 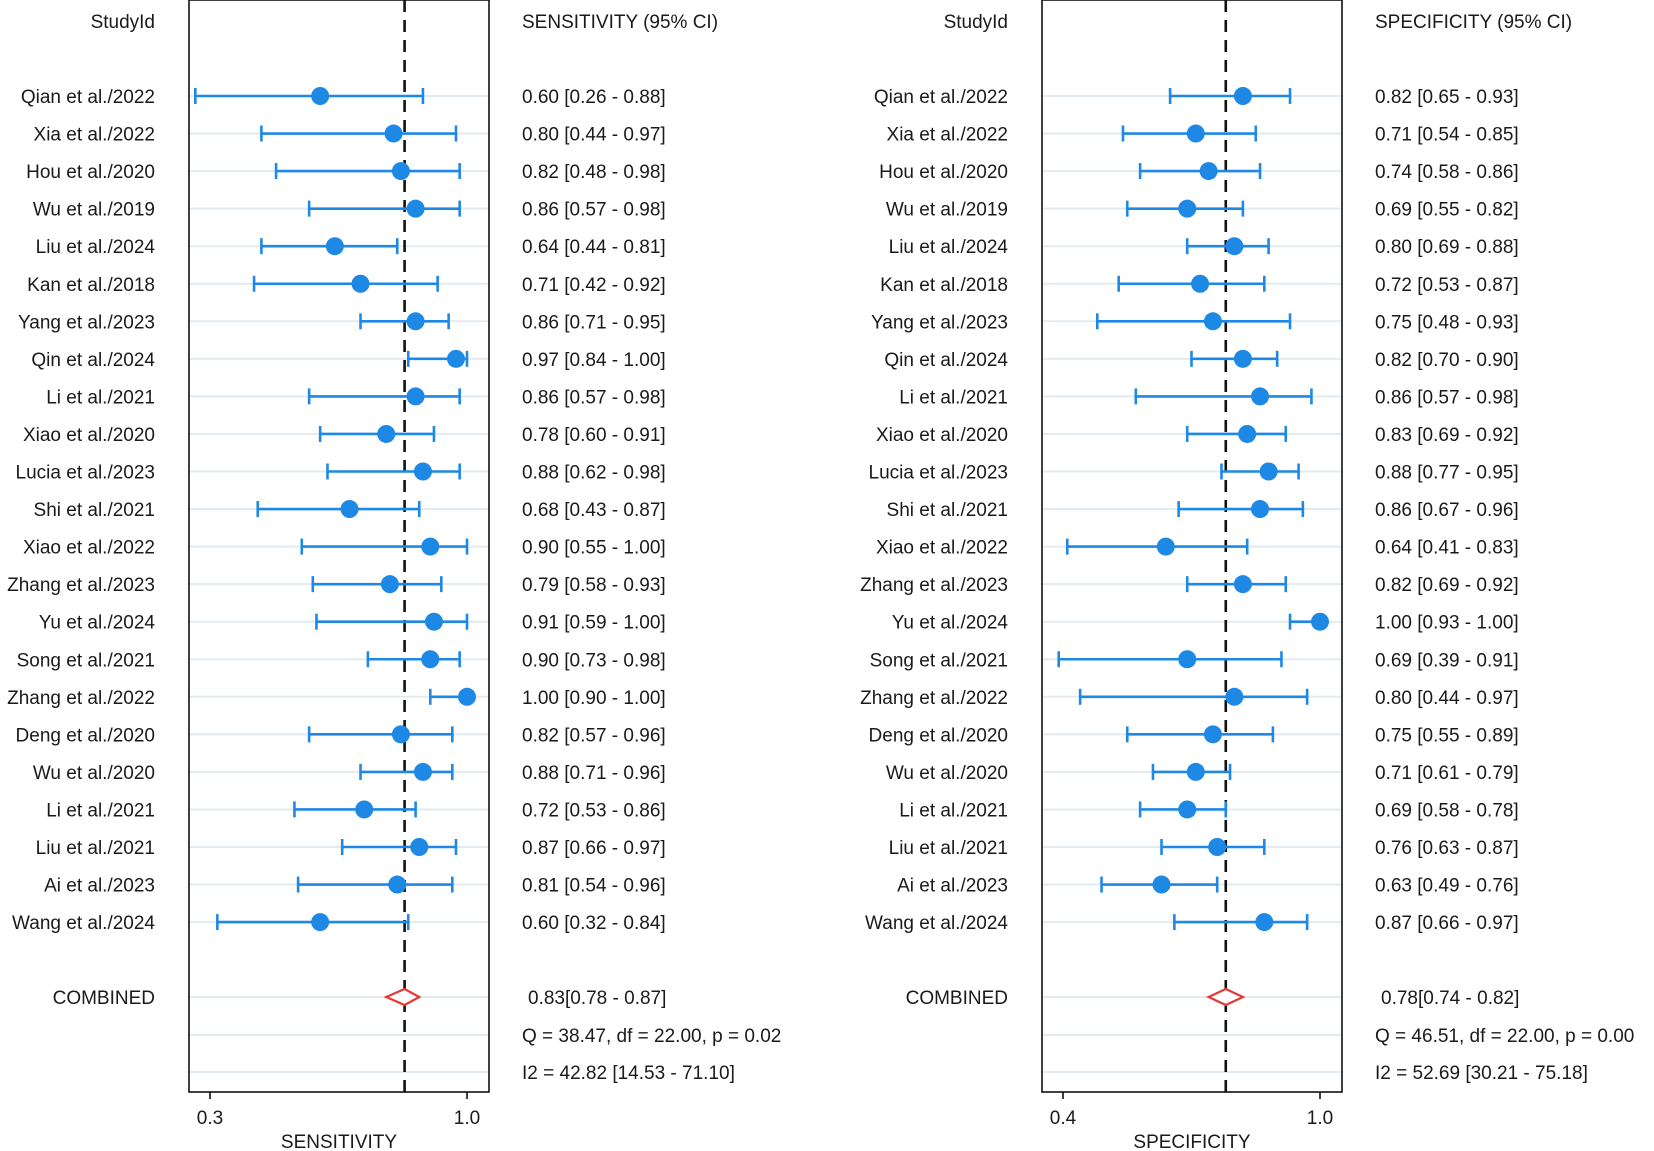 What do you see at coordinates (1447, 623) in the screenshot?
I see `estimate-label: 1.00 [0.93 - 1.00]` at bounding box center [1447, 623].